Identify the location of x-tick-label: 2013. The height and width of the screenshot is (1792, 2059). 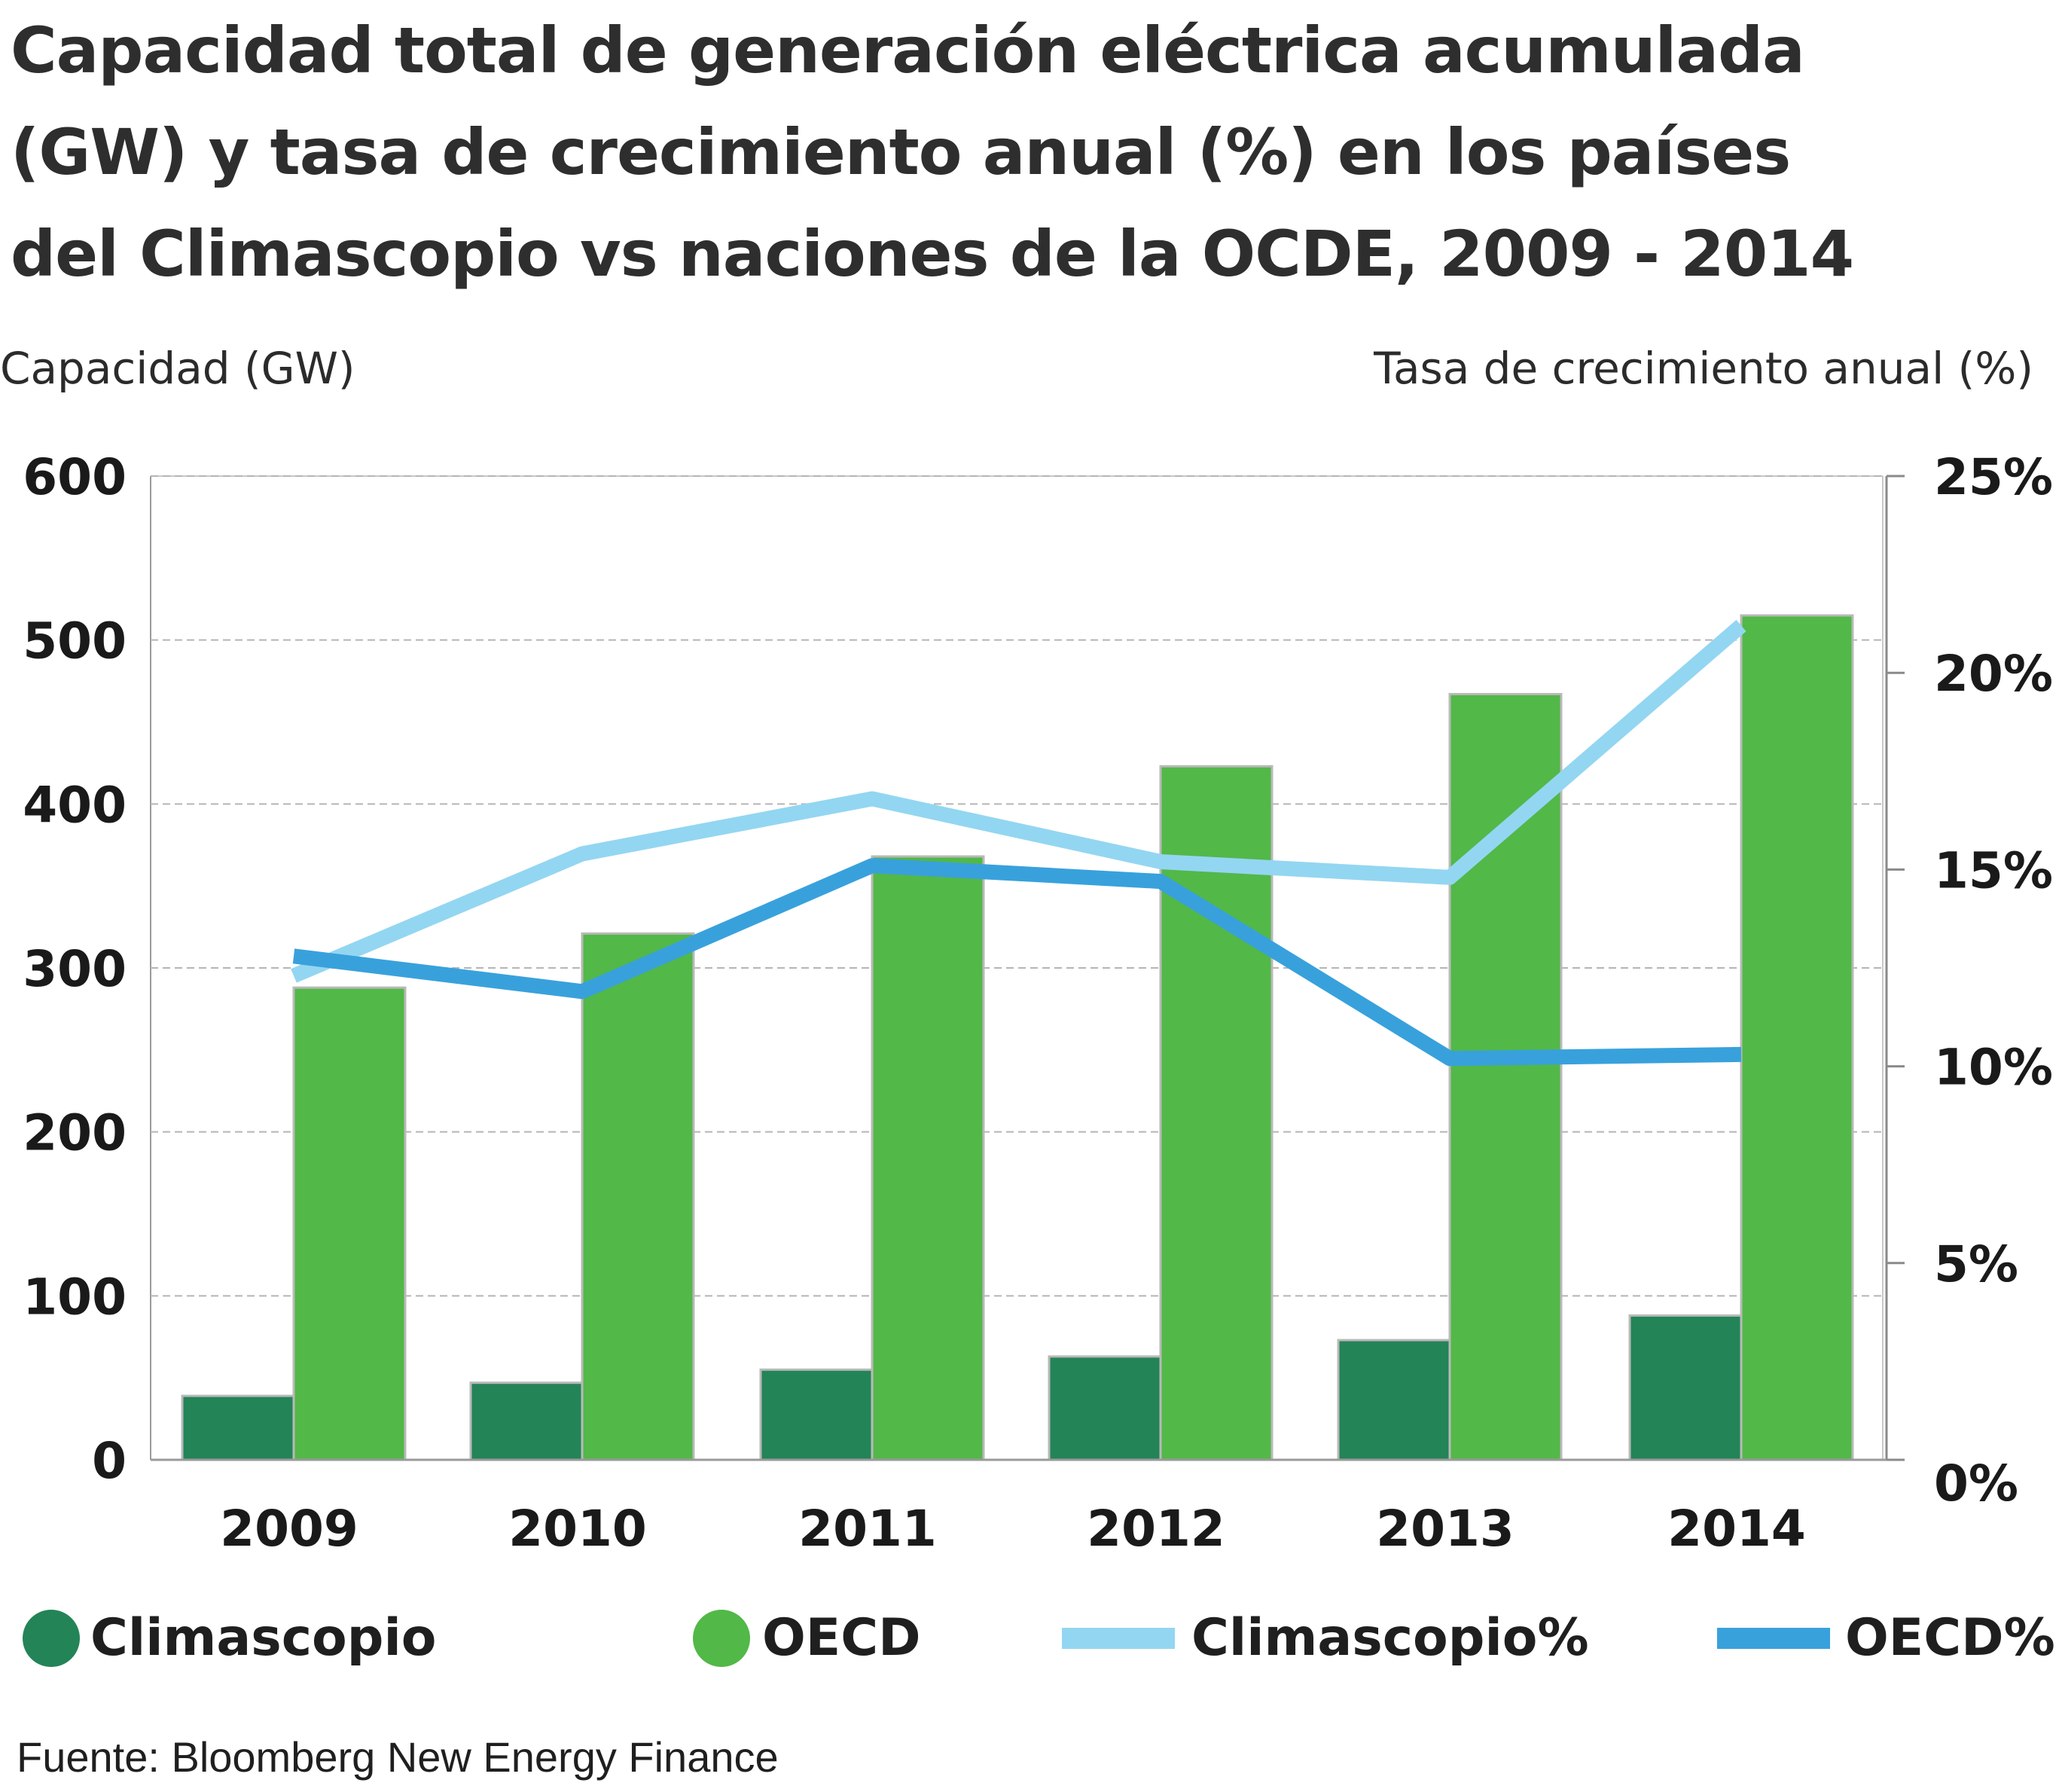
(1445, 1529).